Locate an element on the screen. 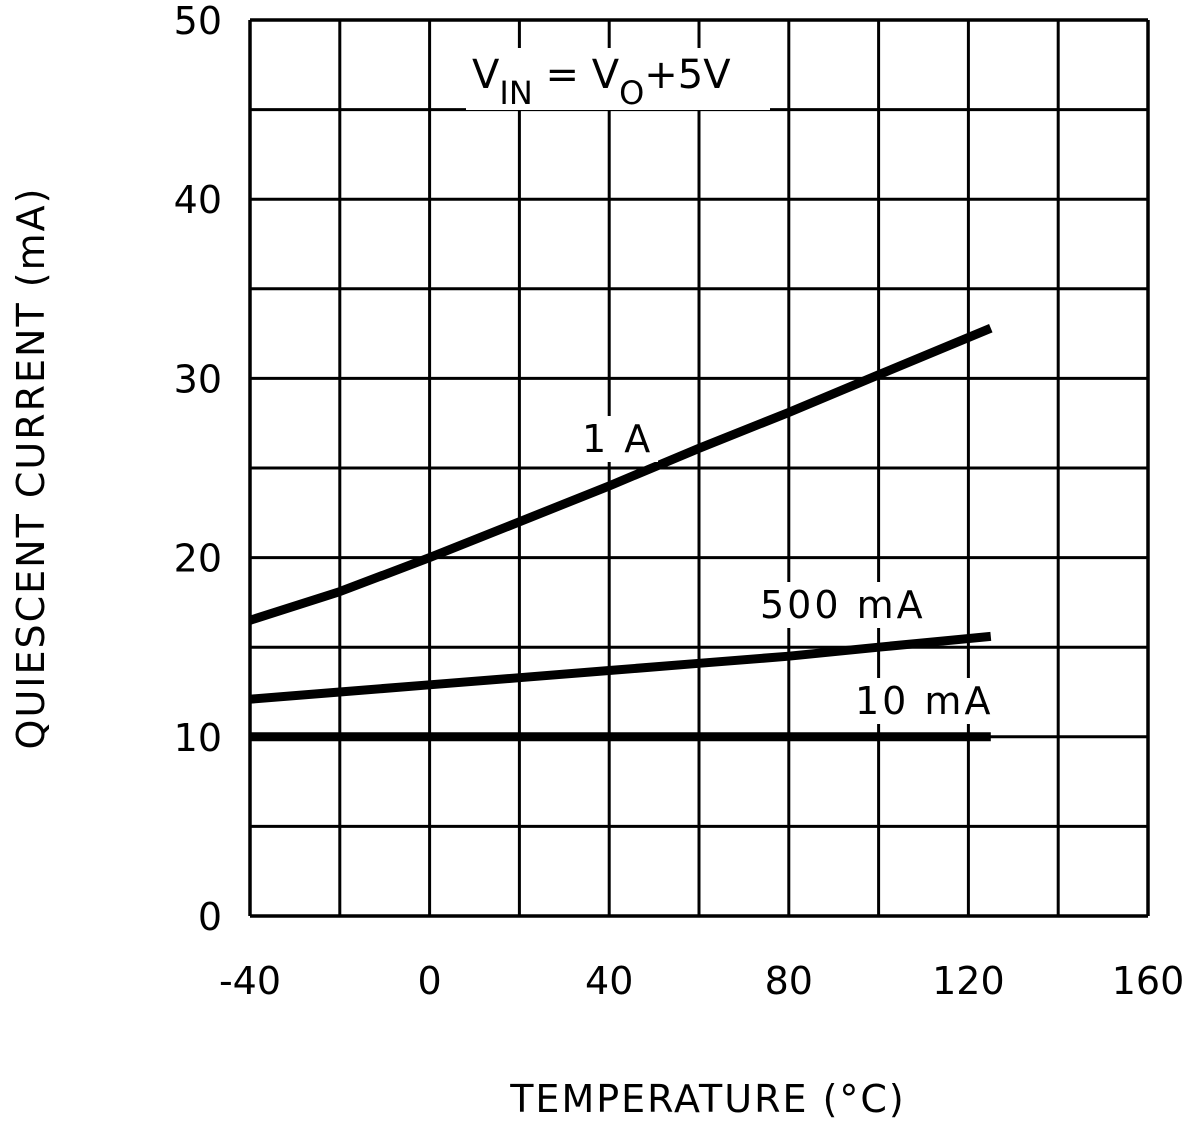 Image resolution: width=1193 pixels, height=1121 pixels. series-labels: 1 A 500 mA 10 mA is located at coordinates (789, 570).